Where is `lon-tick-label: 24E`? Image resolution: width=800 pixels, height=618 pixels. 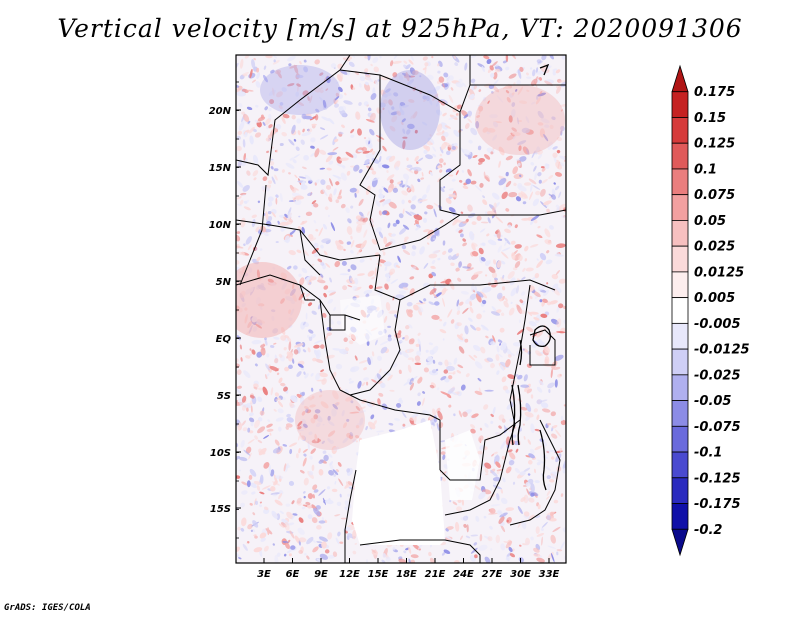 lon-tick-label: 24E is located at coordinates (463, 574).